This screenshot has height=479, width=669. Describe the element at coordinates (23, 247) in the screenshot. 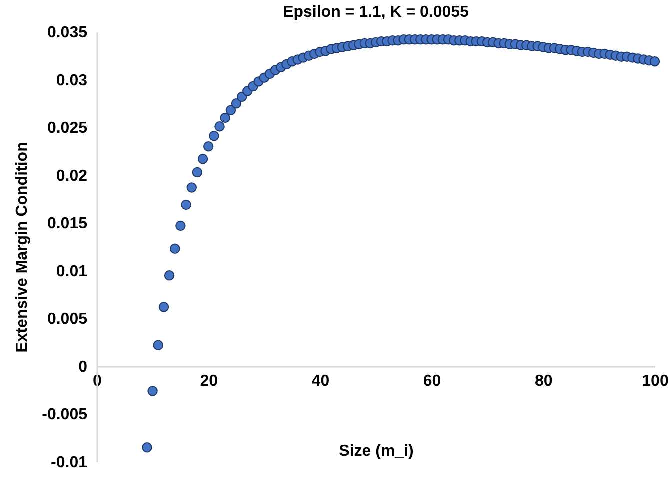

I see `y-axis-title: Extensive Margin Condition` at that location.